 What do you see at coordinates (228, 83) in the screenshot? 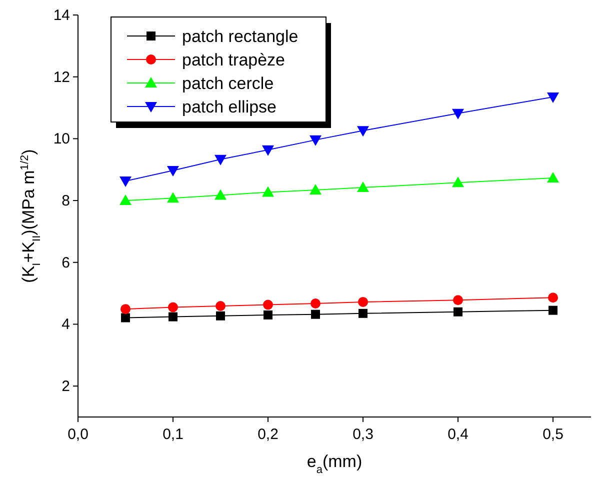
I see `legend-label: patch cercle` at bounding box center [228, 83].